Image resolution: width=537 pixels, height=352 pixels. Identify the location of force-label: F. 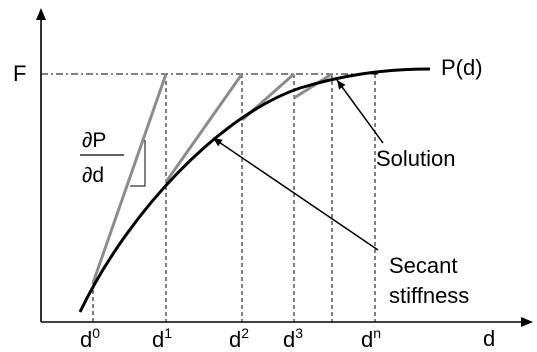
(19, 73).